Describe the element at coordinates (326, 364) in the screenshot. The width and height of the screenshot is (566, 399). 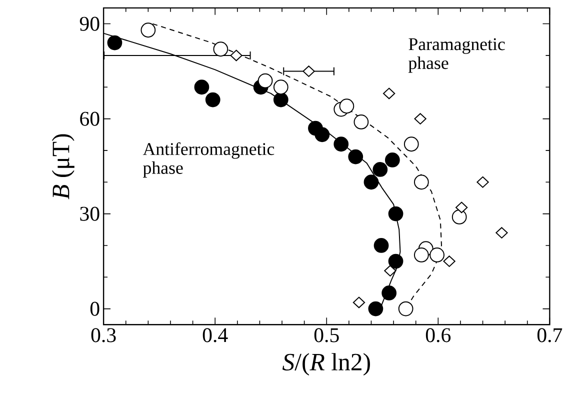
I see `x-axis-title: S/(R ln2)` at that location.